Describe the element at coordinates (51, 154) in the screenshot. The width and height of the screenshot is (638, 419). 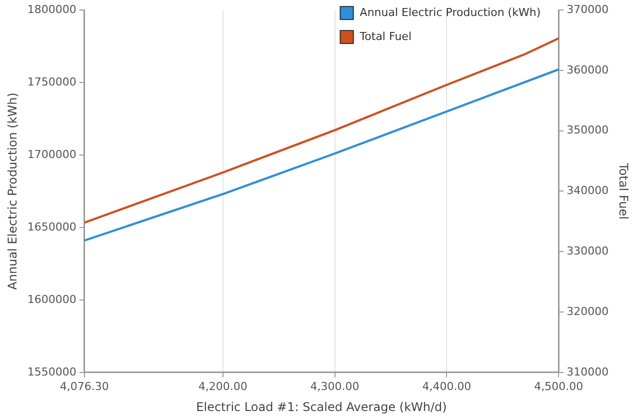
I see `y-tick-label: 1700000` at that location.